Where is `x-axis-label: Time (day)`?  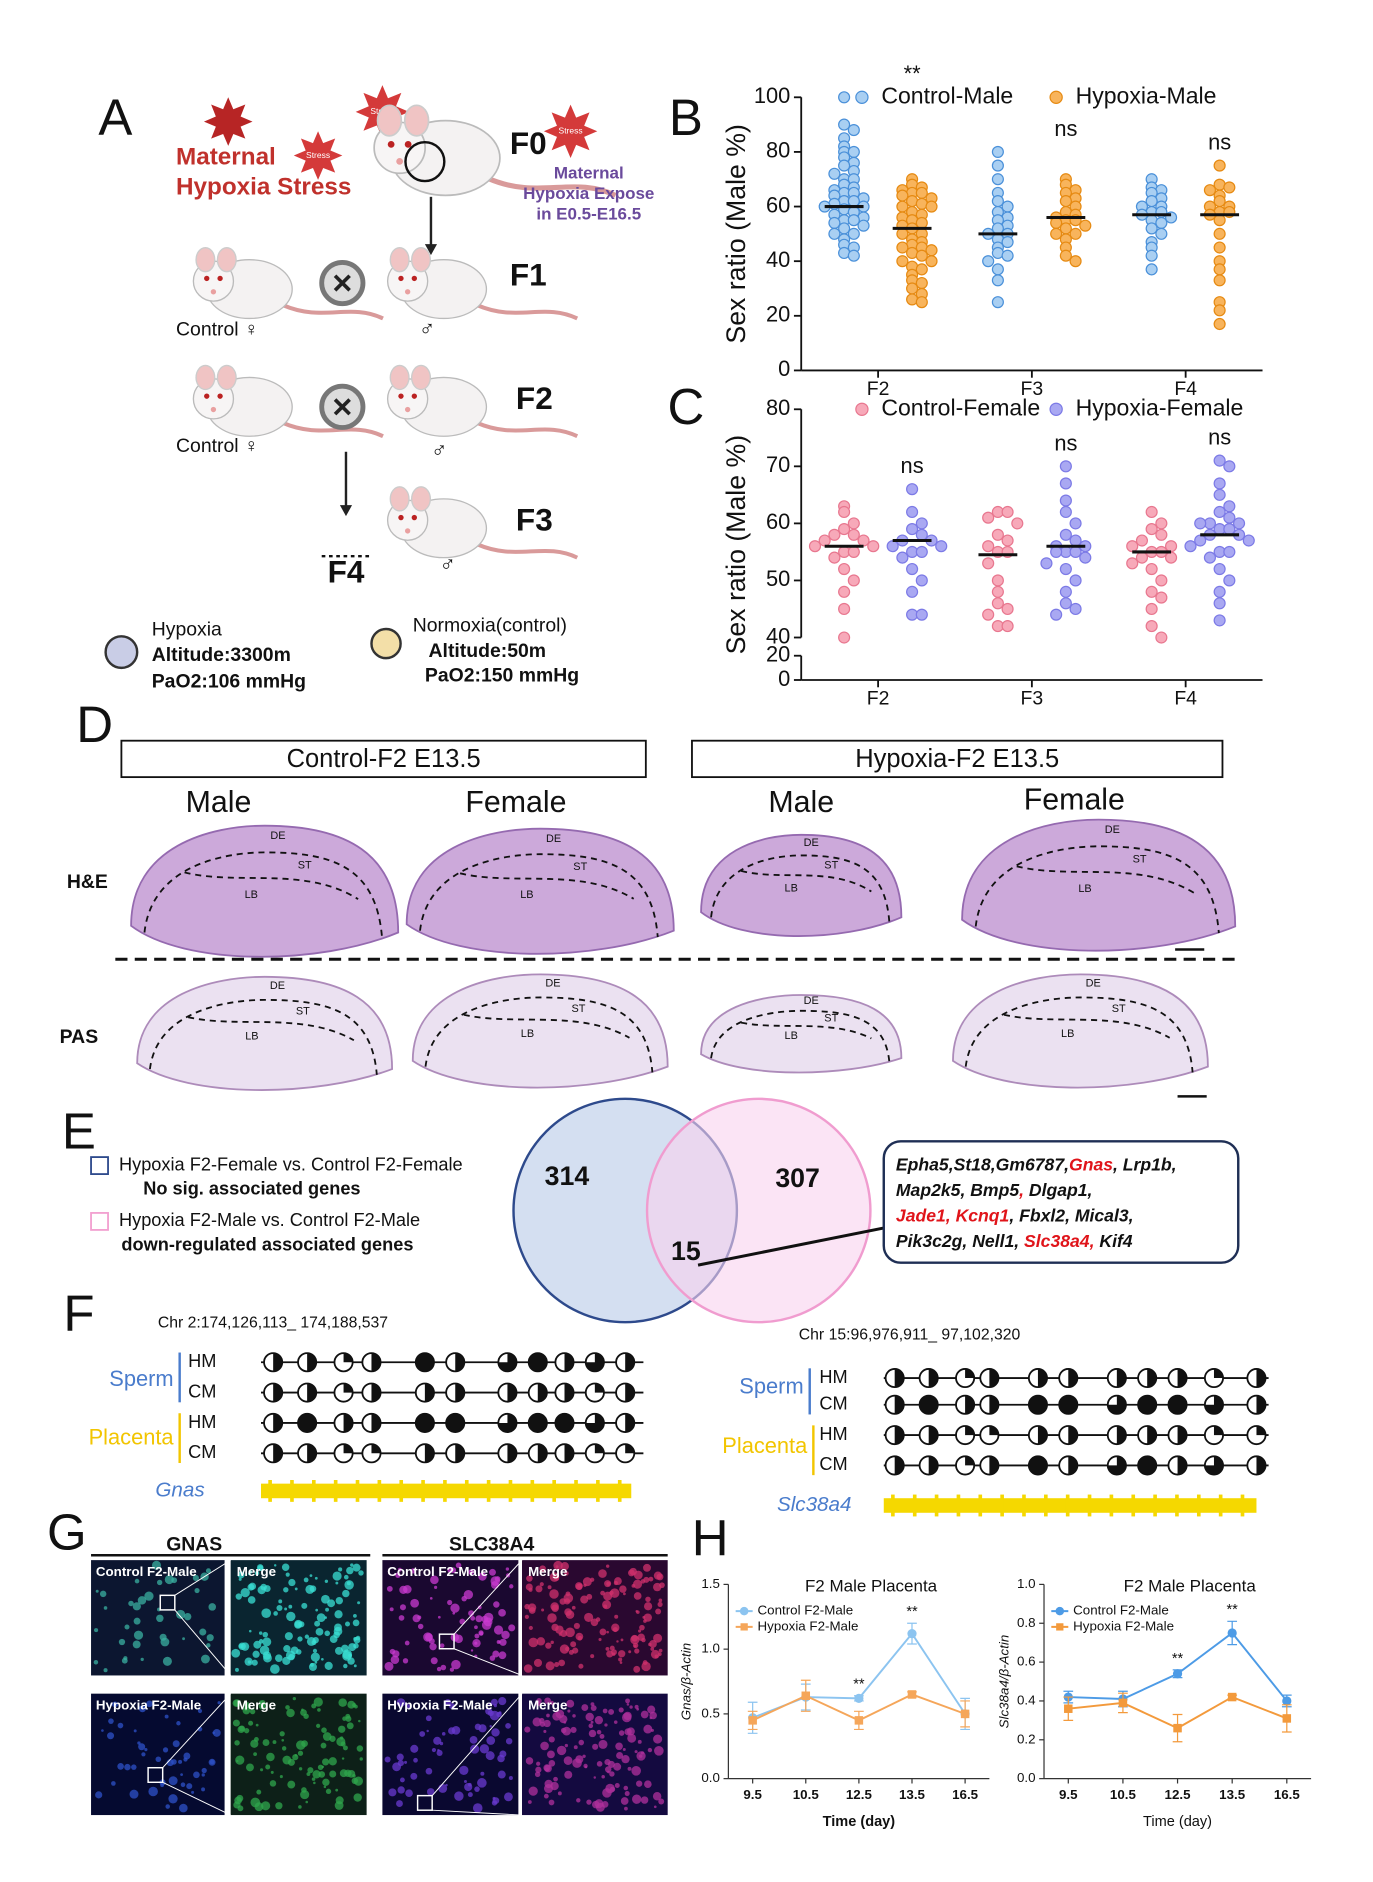
x-axis-label: Time (day) is located at coordinates (859, 1822).